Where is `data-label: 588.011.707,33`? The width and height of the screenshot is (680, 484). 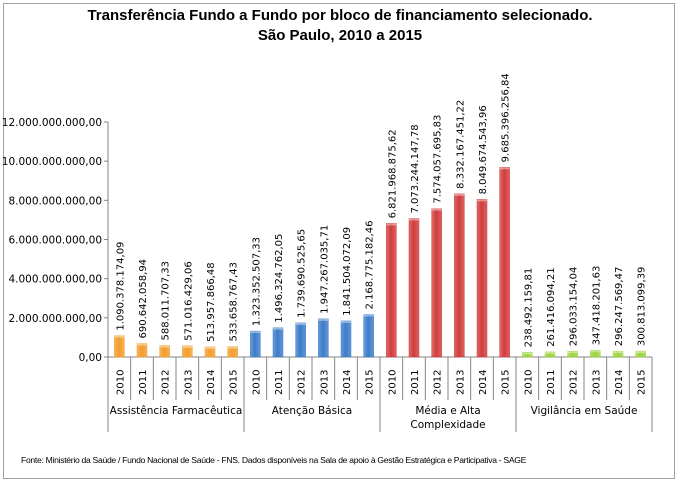 data-label: 588.011.707,33 is located at coordinates (166, 301).